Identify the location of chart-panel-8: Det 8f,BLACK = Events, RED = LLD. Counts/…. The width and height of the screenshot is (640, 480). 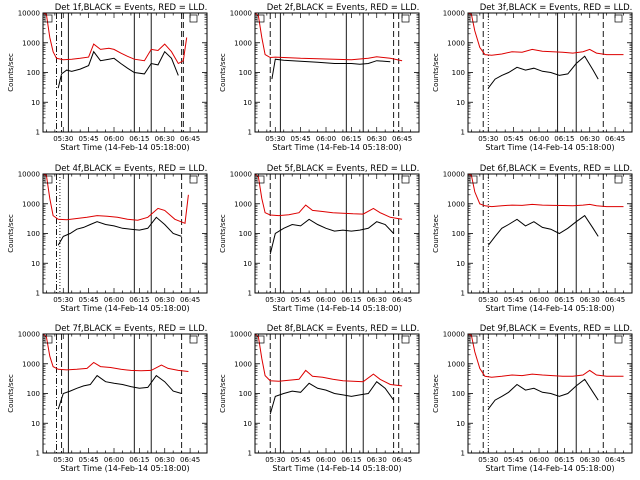
(319, 398).